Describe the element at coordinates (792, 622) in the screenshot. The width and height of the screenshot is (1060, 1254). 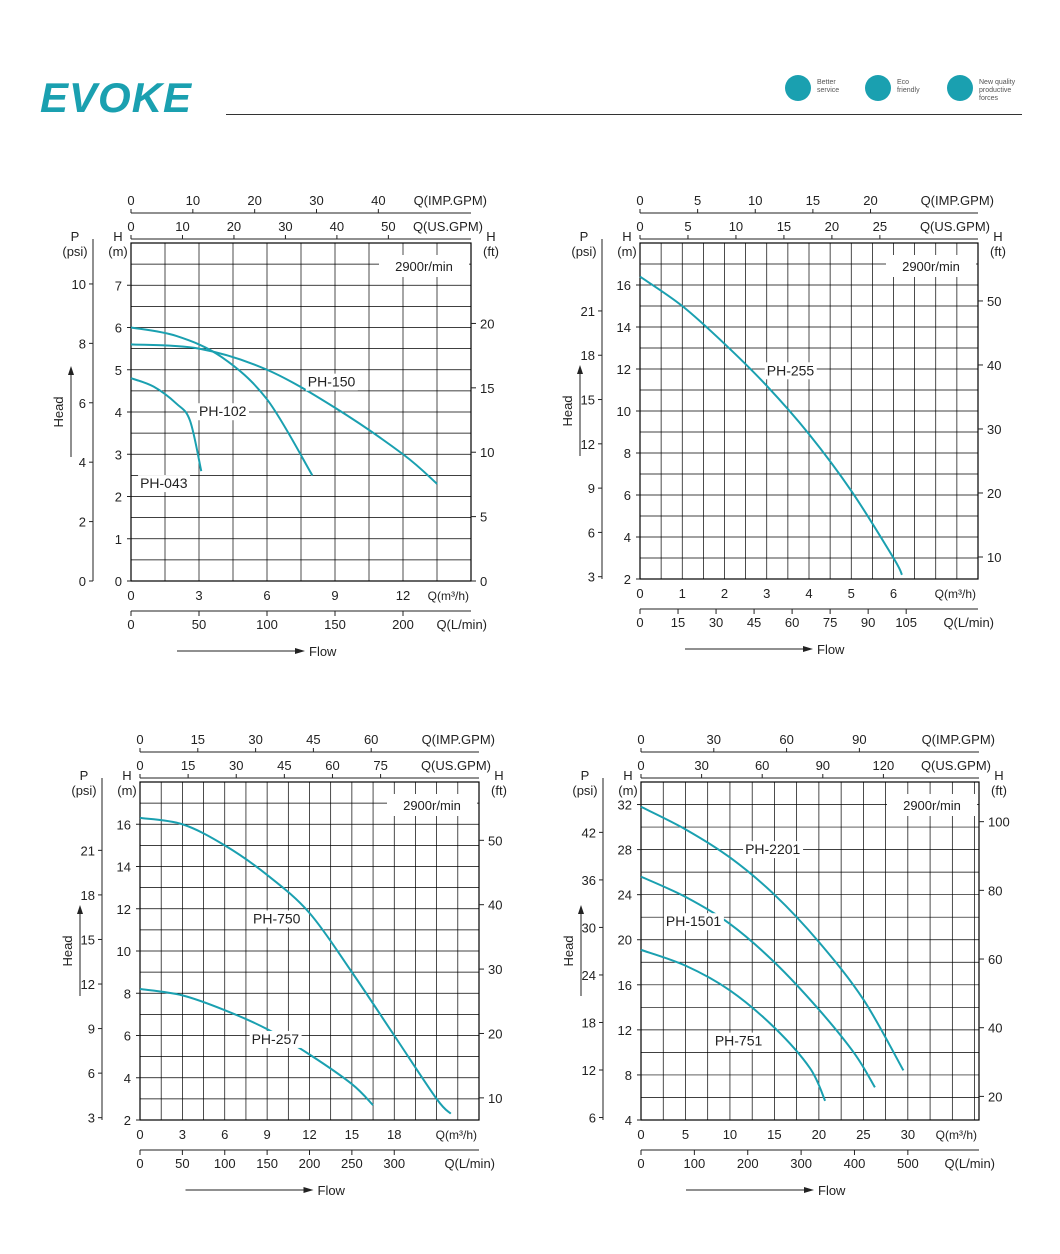
I see `lmin-tick-label: 60` at that location.